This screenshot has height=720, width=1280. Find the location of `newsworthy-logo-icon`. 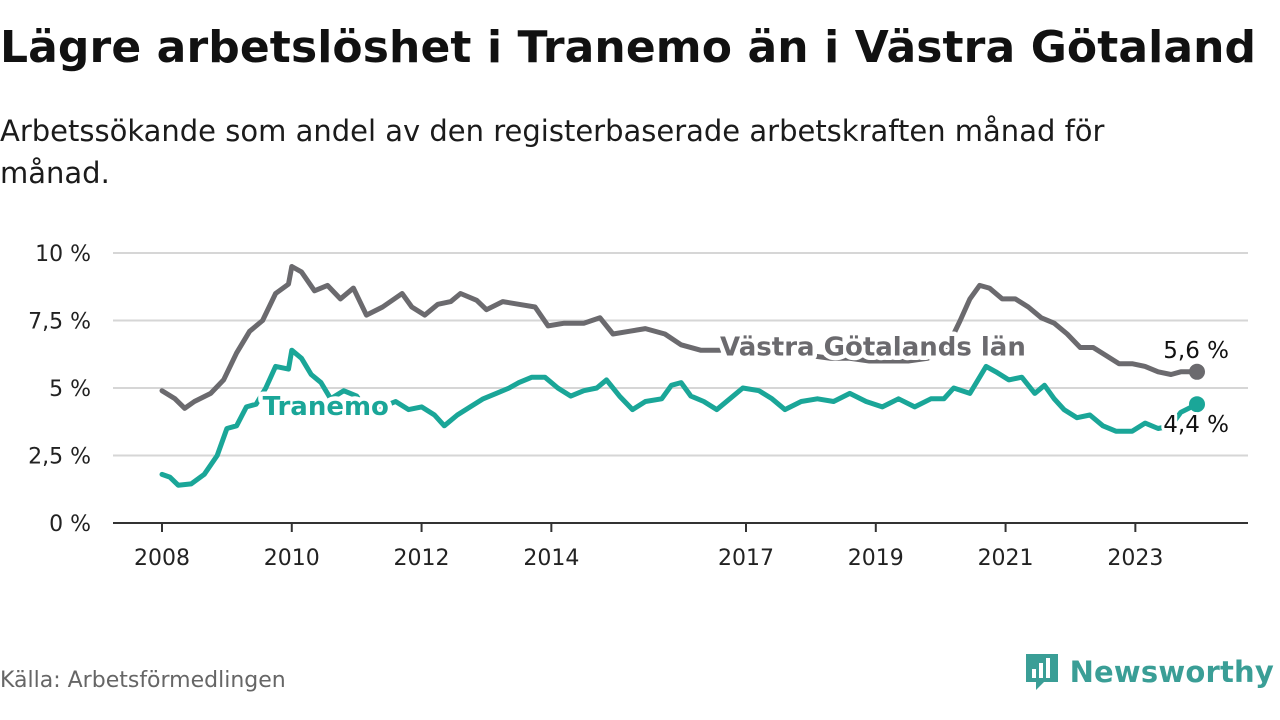

newsworthy-logo-icon is located at coordinates (1041, 672).